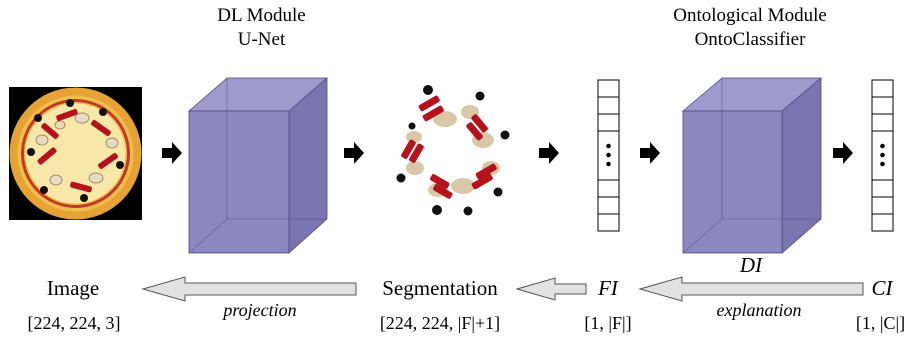 This screenshot has width=918, height=343. What do you see at coordinates (750, 28) in the screenshot?
I see `onto-module-title: Ontological Module OntoClassifier` at bounding box center [750, 28].